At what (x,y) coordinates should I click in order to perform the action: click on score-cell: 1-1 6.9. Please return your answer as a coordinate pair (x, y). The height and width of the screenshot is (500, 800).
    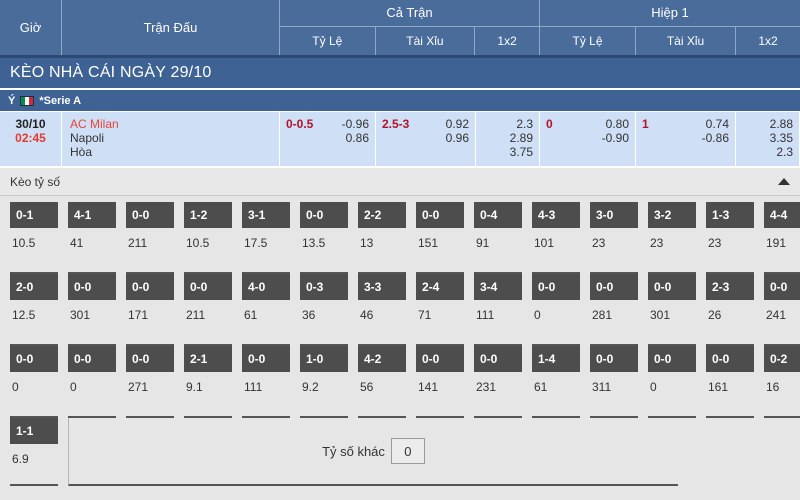
    Looking at the image, I should click on (34, 452).